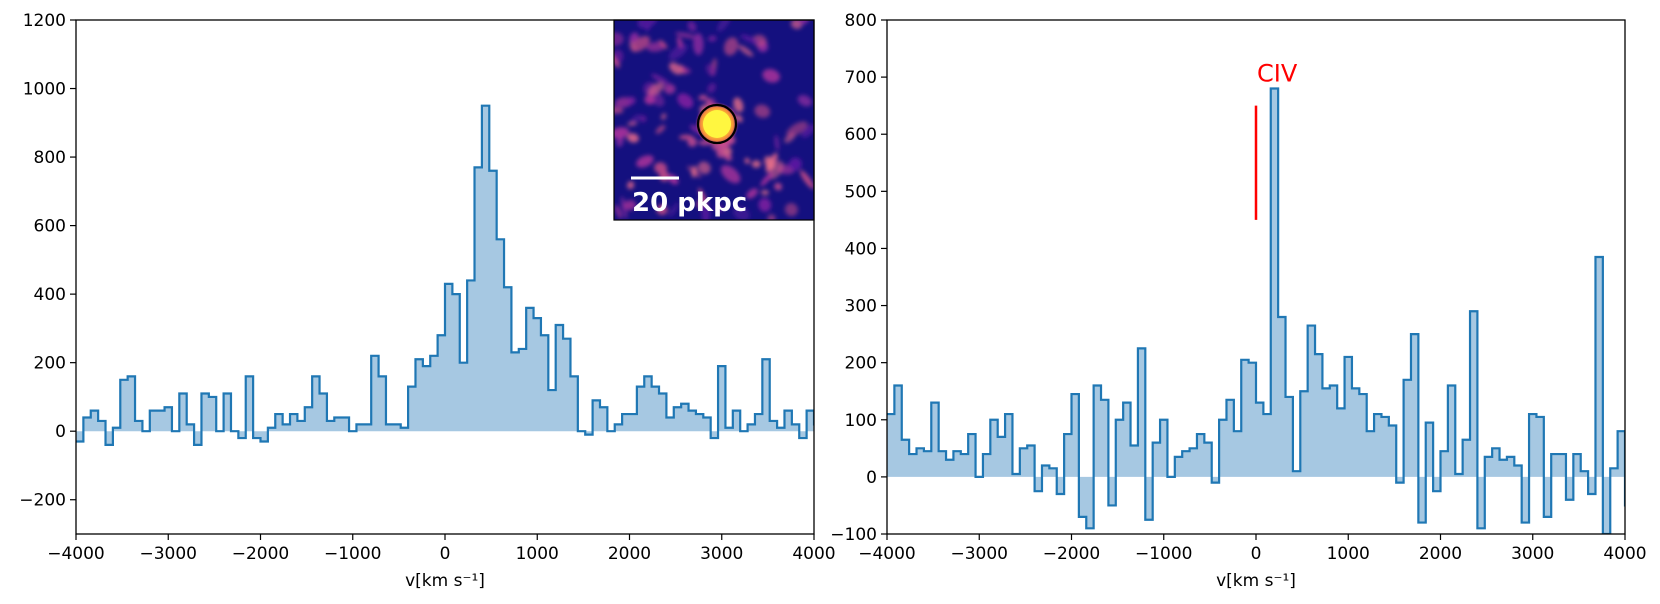  I want to click on left-y-tick-label: 200, so click(50, 364).